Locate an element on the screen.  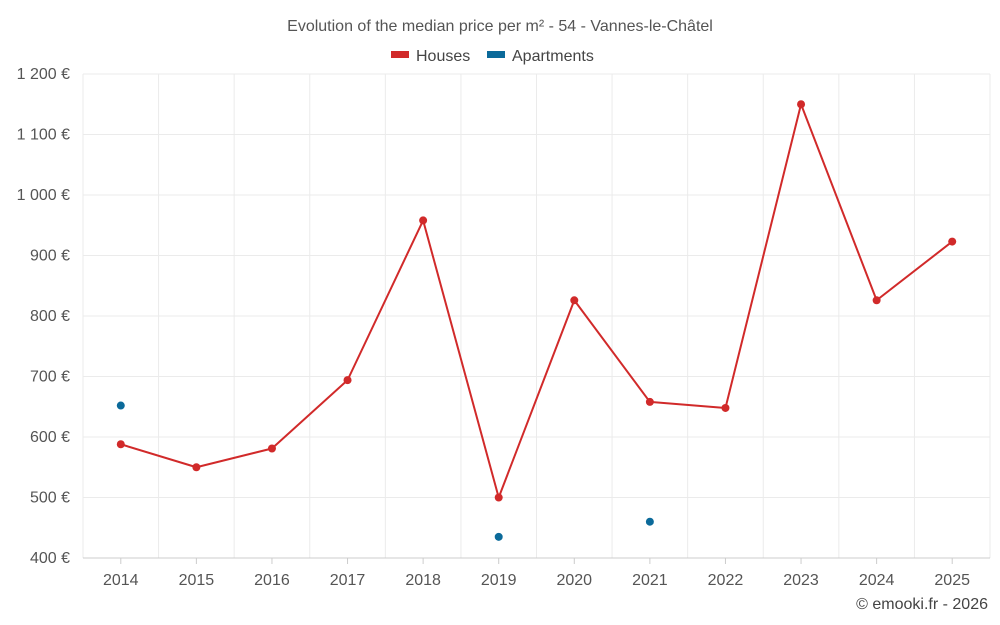
y-tick-label: 900 € is located at coordinates (50, 256).